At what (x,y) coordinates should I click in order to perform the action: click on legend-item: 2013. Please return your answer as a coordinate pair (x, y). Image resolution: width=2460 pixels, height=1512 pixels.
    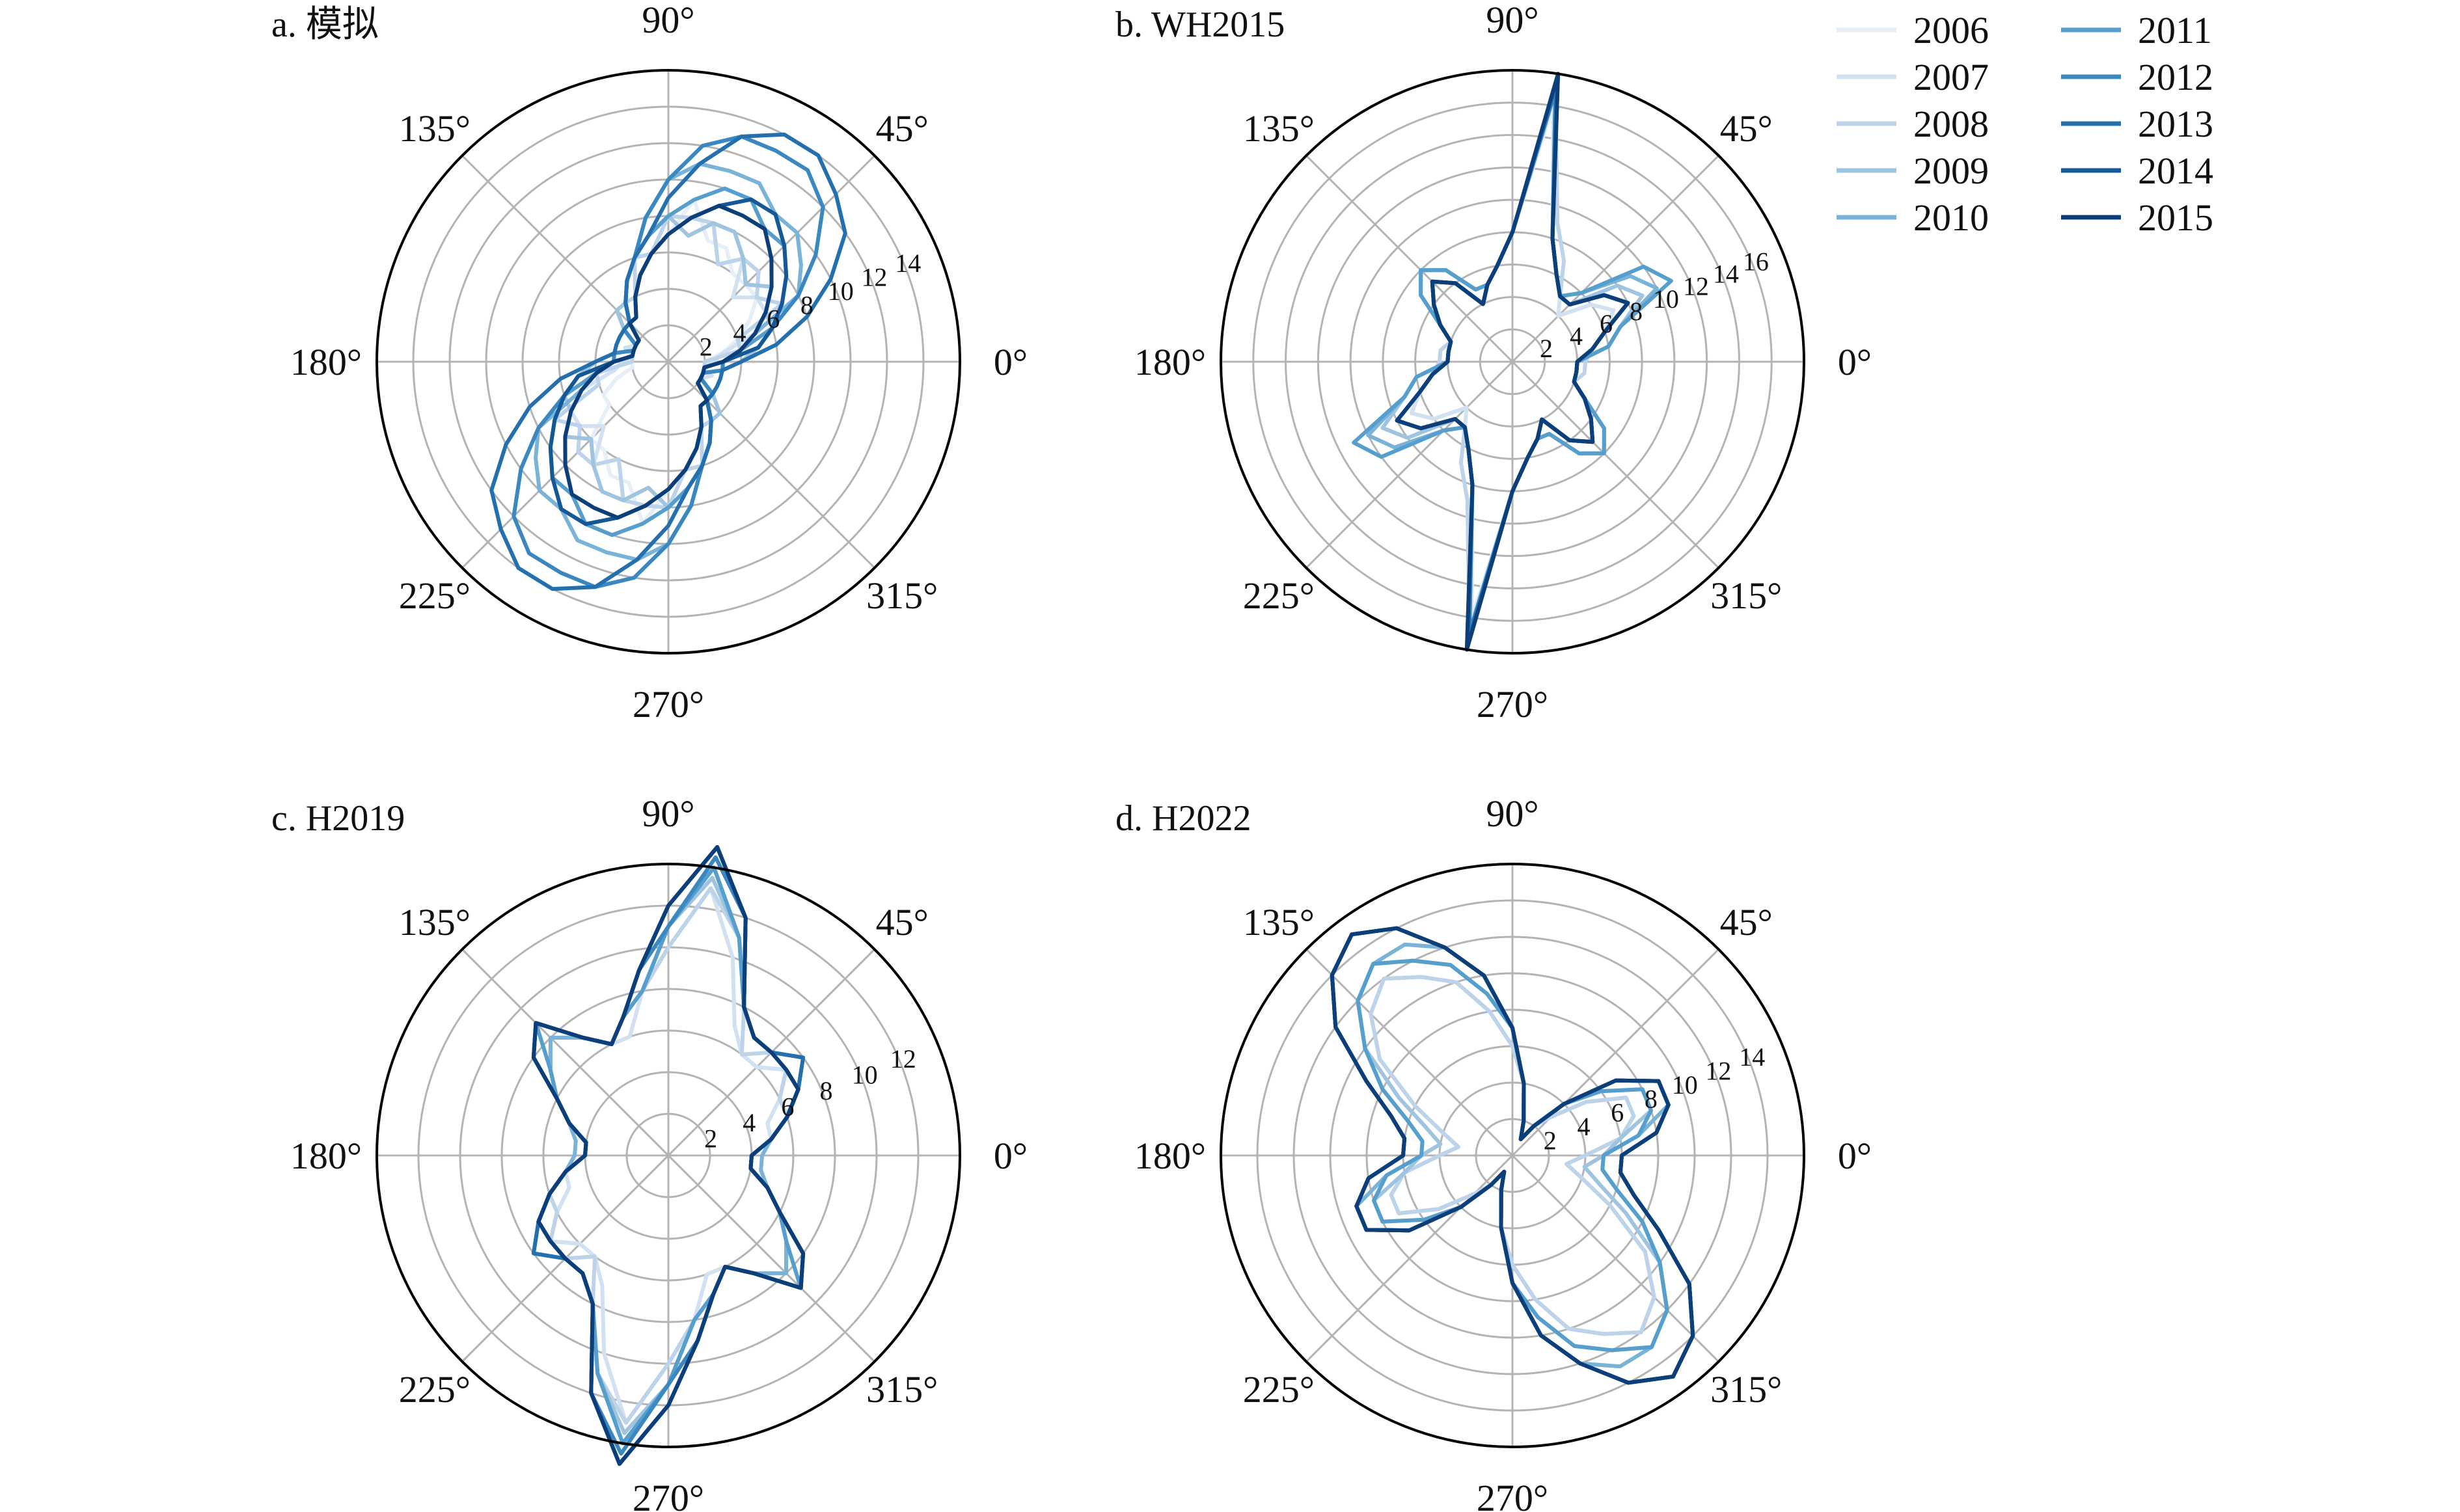
    Looking at the image, I should click on (2137, 124).